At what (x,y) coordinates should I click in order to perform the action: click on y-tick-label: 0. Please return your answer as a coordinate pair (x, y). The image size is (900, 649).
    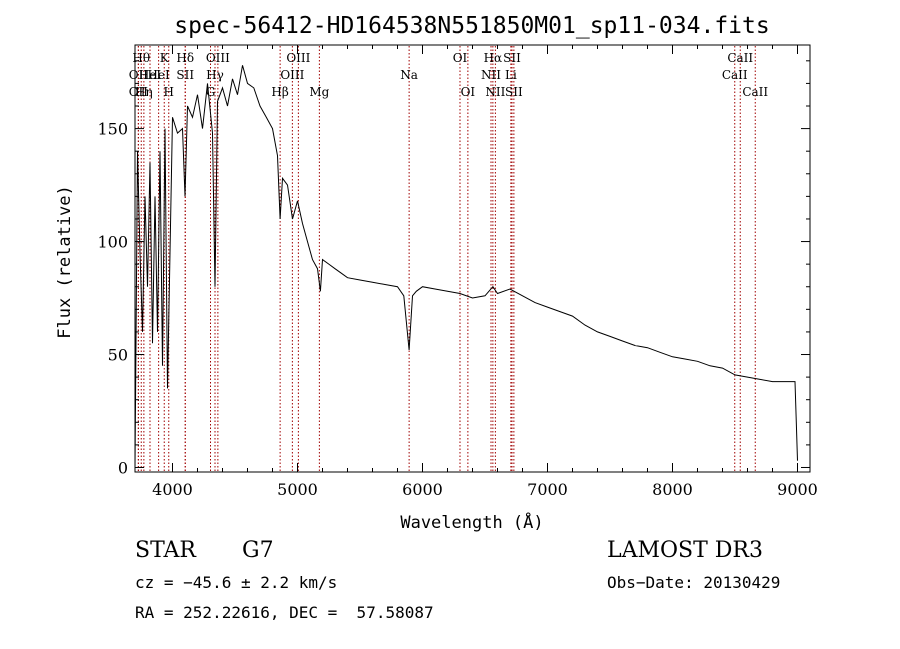
    Looking at the image, I should click on (123, 467).